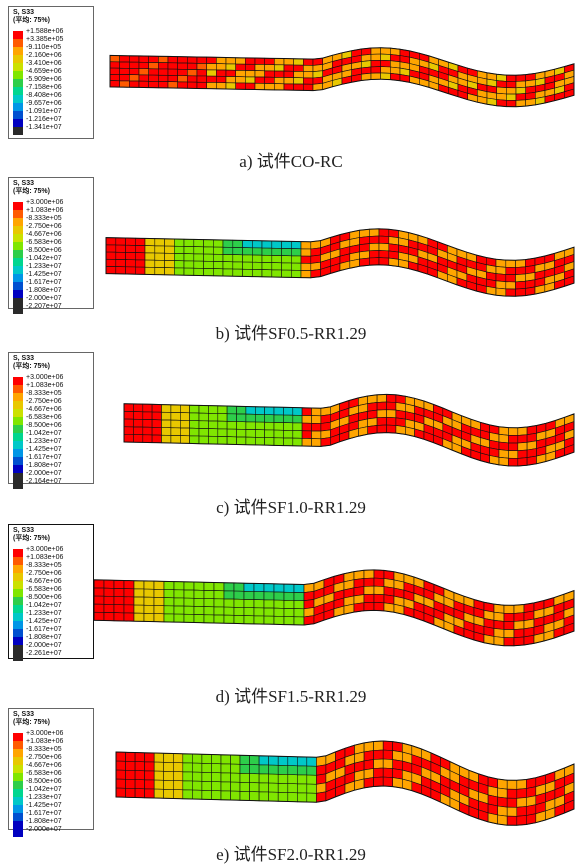  What do you see at coordinates (45, 39) in the screenshot?
I see `legend-value: +3.385e+05` at bounding box center [45, 39].